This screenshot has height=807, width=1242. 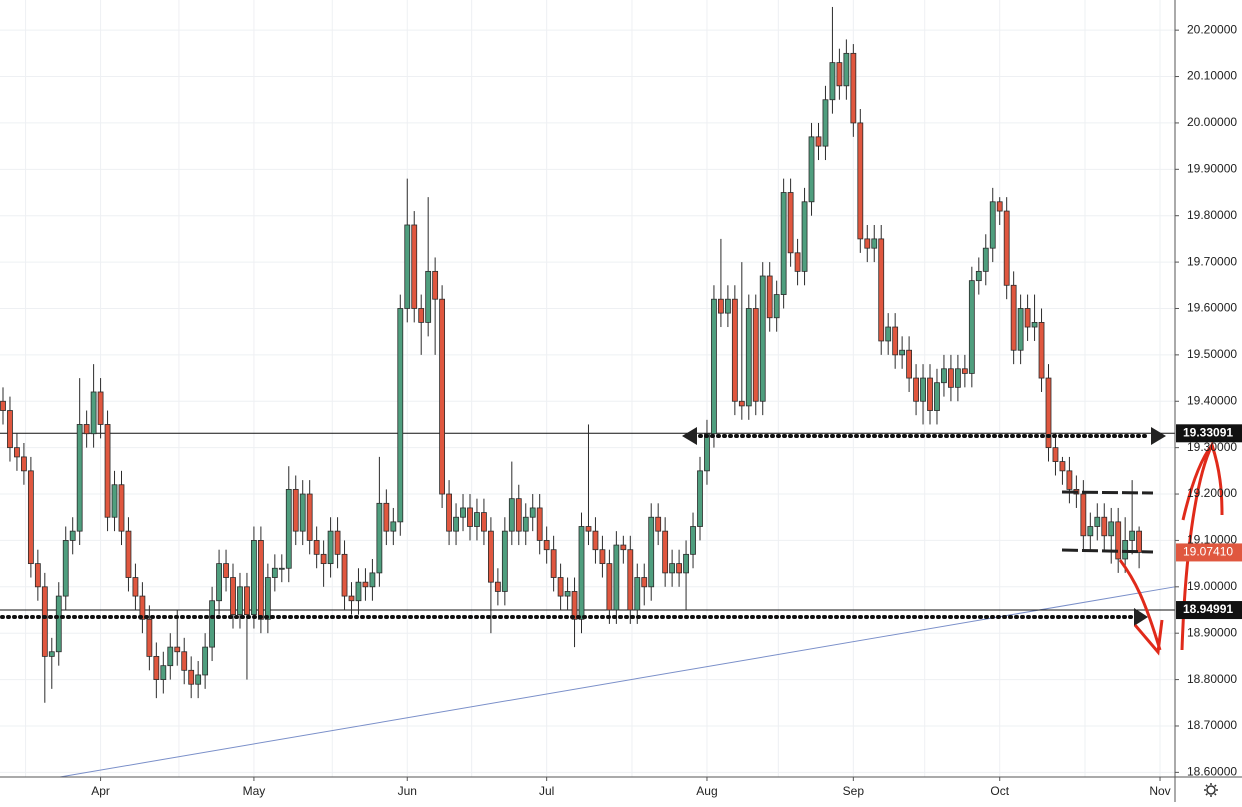 What do you see at coordinates (1212, 586) in the screenshot?
I see `y-tick-label: 19.00000` at bounding box center [1212, 586].